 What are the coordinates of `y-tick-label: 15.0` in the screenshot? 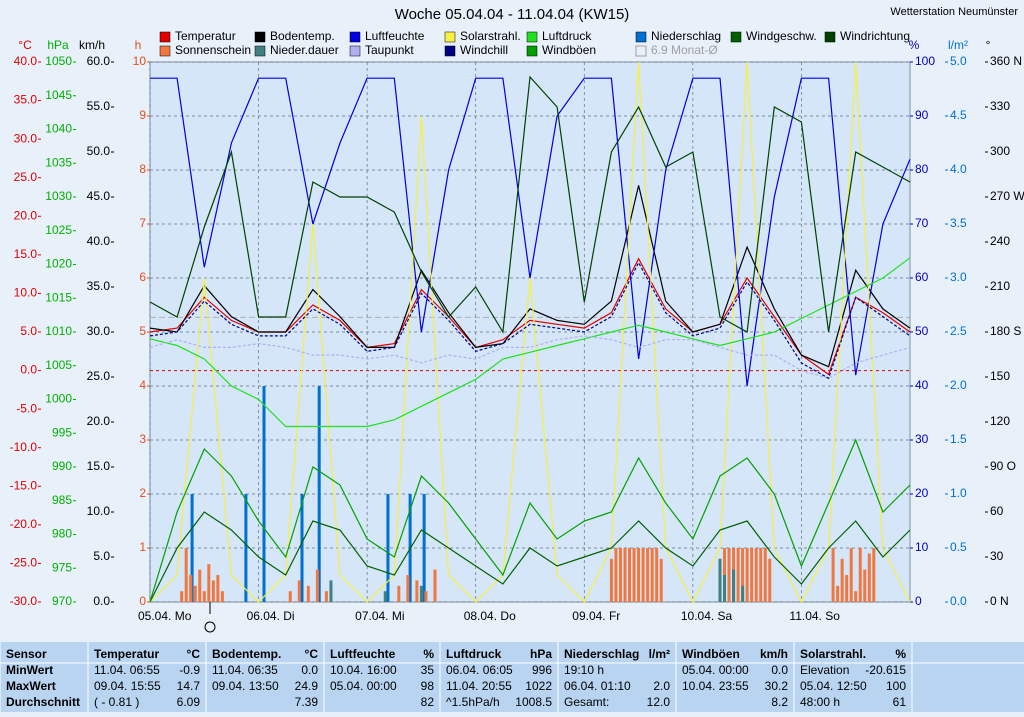 It's located at (99, 466).